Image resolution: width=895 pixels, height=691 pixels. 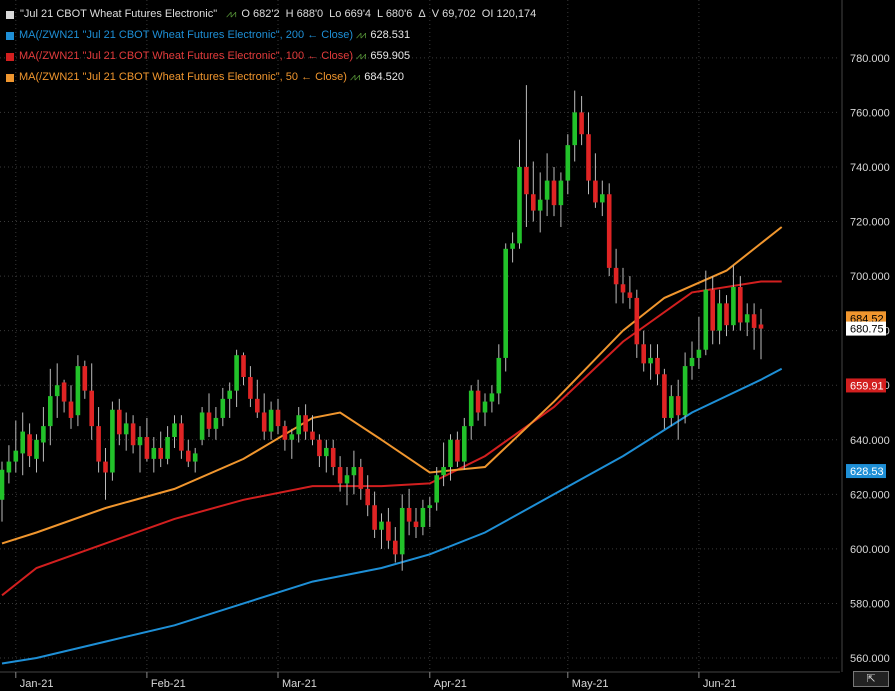 What do you see at coordinates (10, 77) in the screenshot?
I see `ma50-swatch` at bounding box center [10, 77].